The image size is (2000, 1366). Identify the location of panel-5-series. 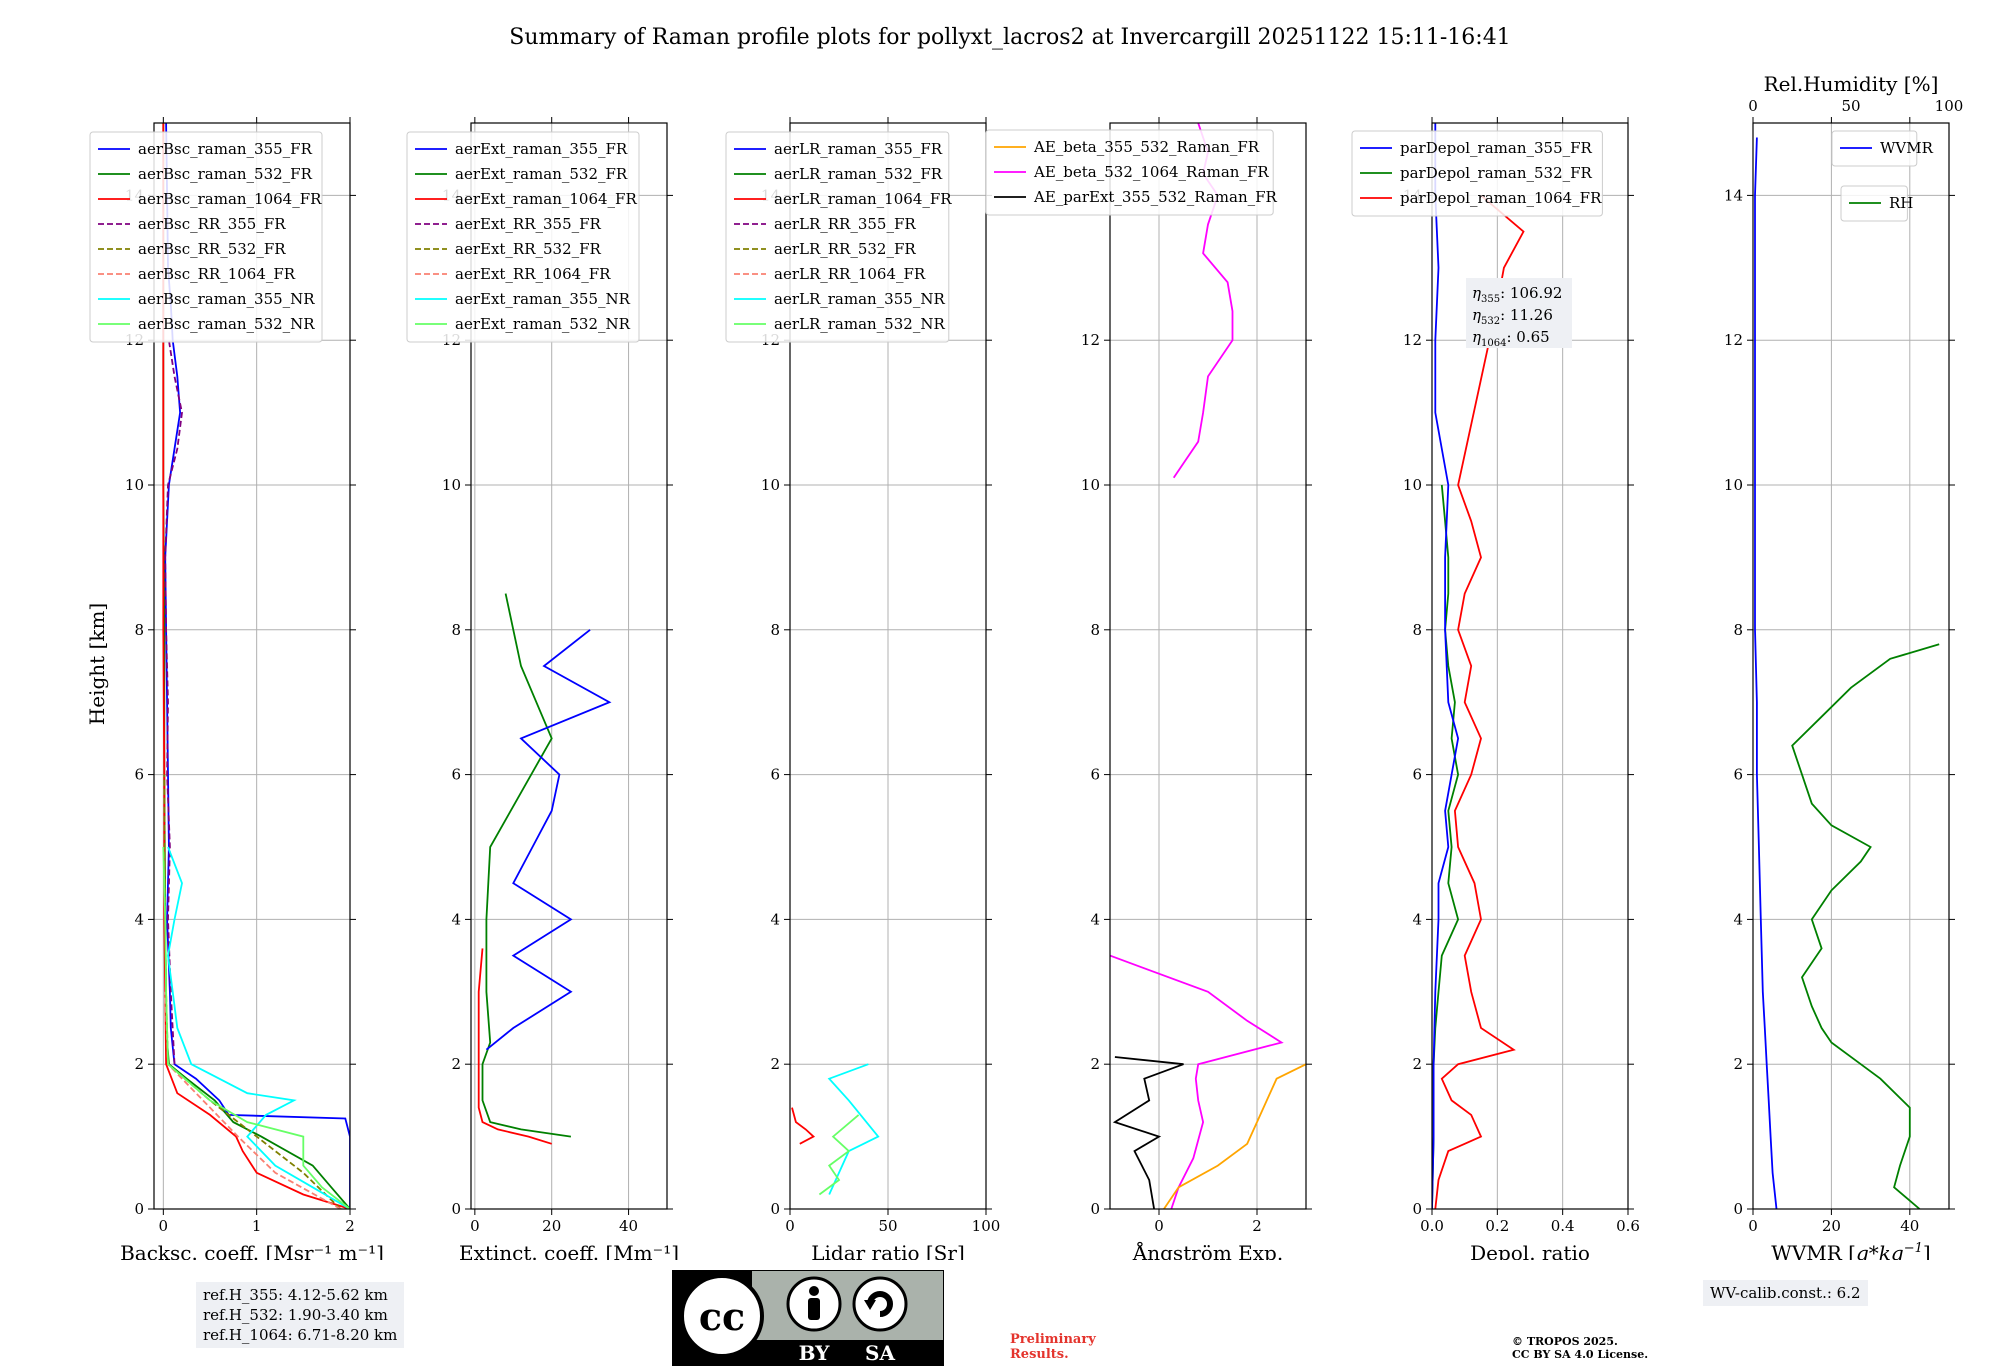
(1478, 666).